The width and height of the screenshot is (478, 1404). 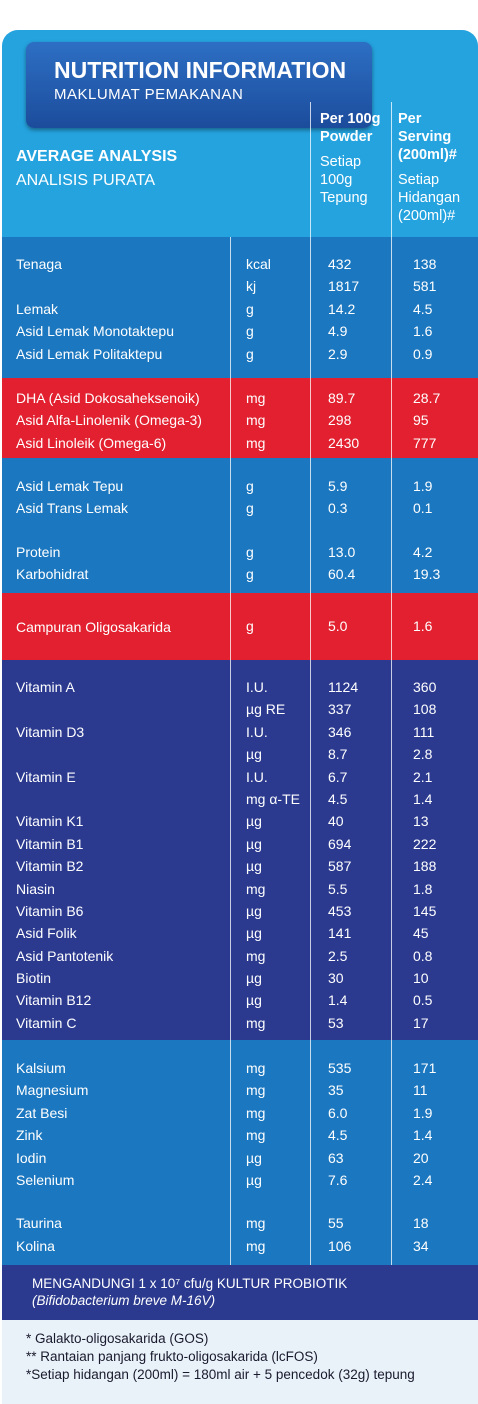 I want to click on nutrient-row: Lemak g 14.2 4.5, so click(x=240, y=309).